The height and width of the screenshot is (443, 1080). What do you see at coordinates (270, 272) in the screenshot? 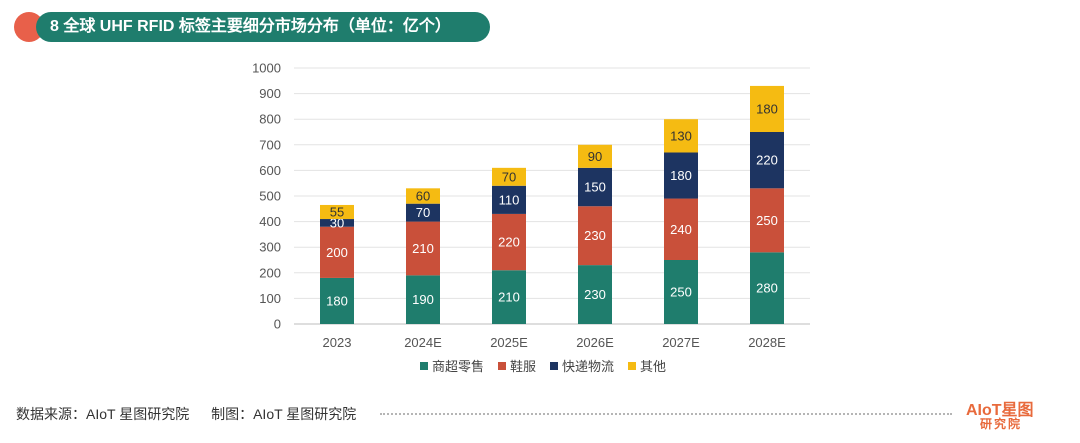
I see `y-tick-label: 200` at bounding box center [270, 272].